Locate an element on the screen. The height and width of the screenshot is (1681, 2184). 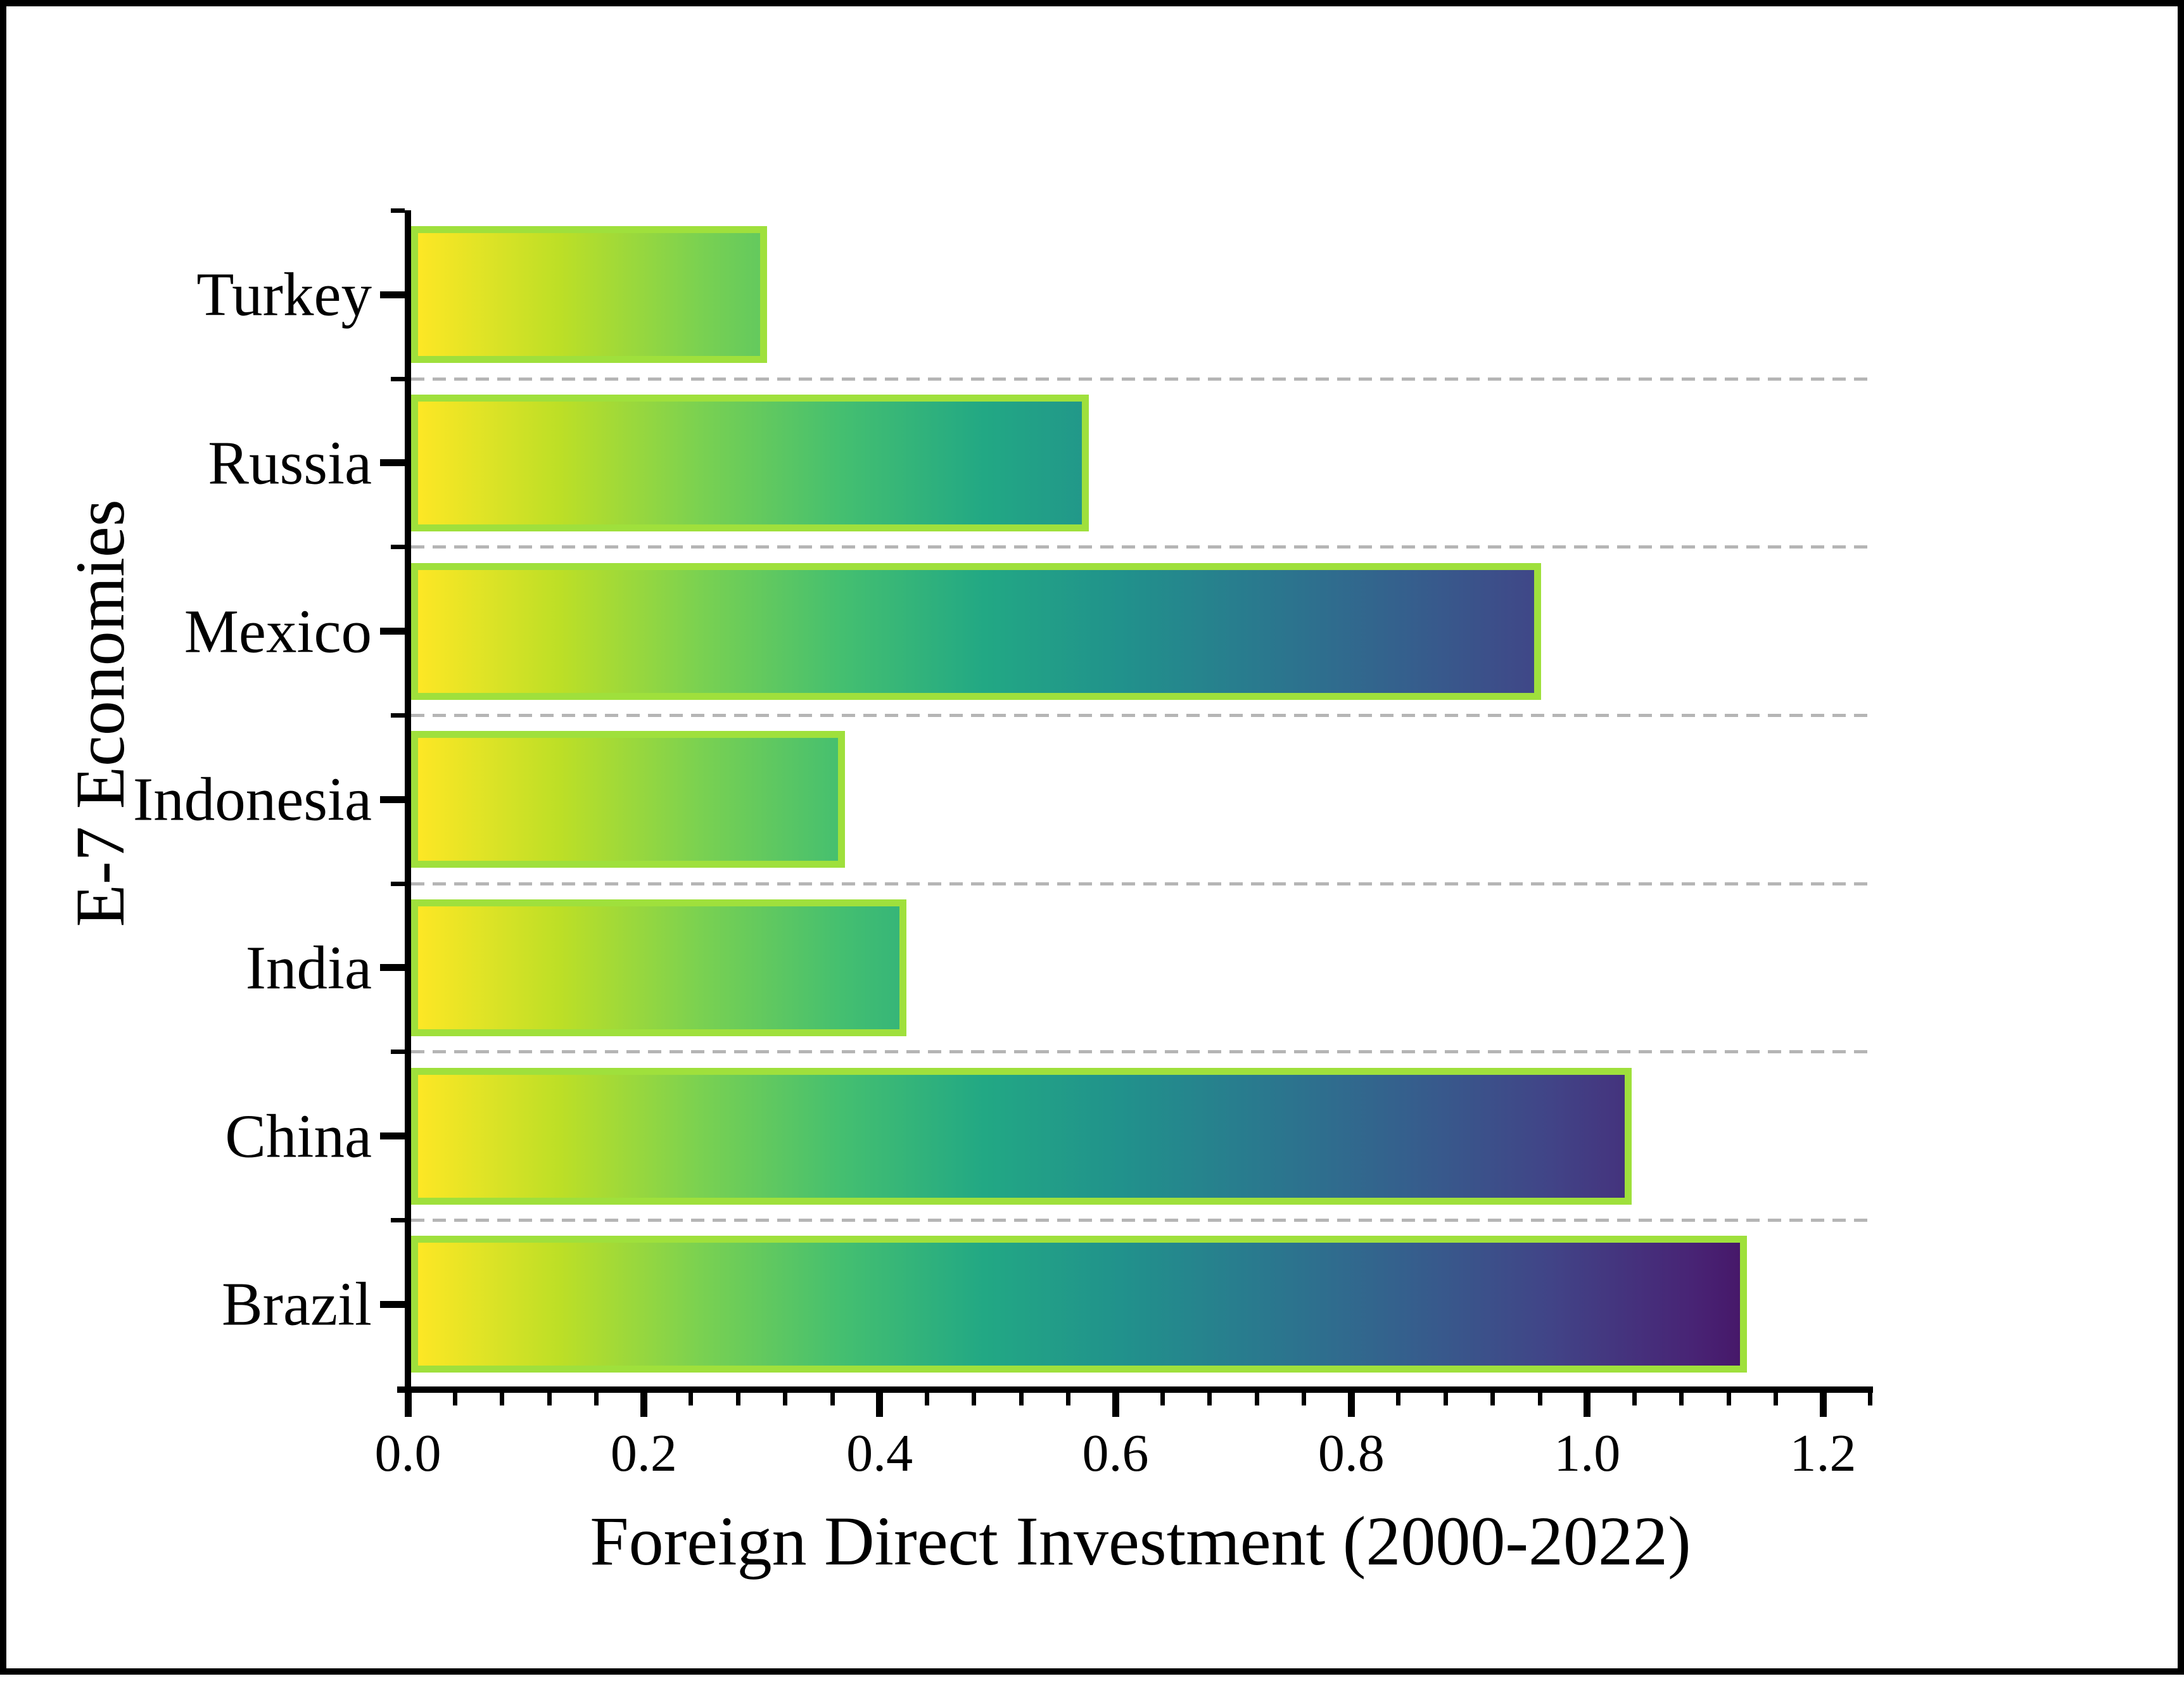
category-label-mexico: Mexico is located at coordinates (278, 631).